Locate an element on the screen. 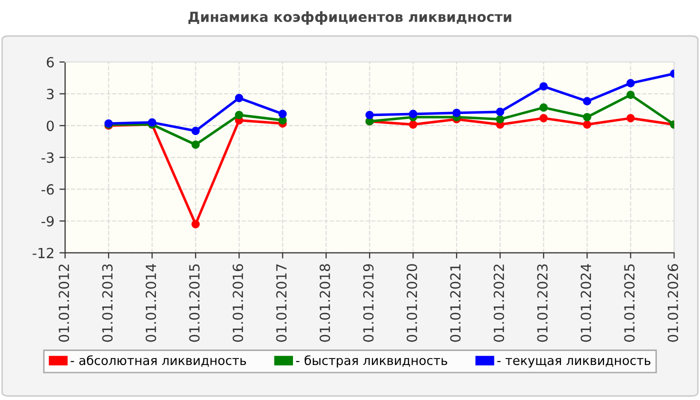 The image size is (700, 400). x-tick-label: 01.01.2014 is located at coordinates (151, 303).